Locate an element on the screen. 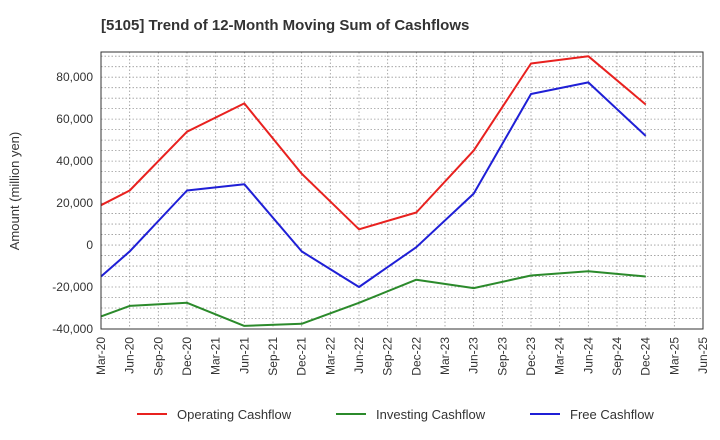 This screenshot has height=440, width=720. y-tick-label: 20,000 is located at coordinates (74, 203).